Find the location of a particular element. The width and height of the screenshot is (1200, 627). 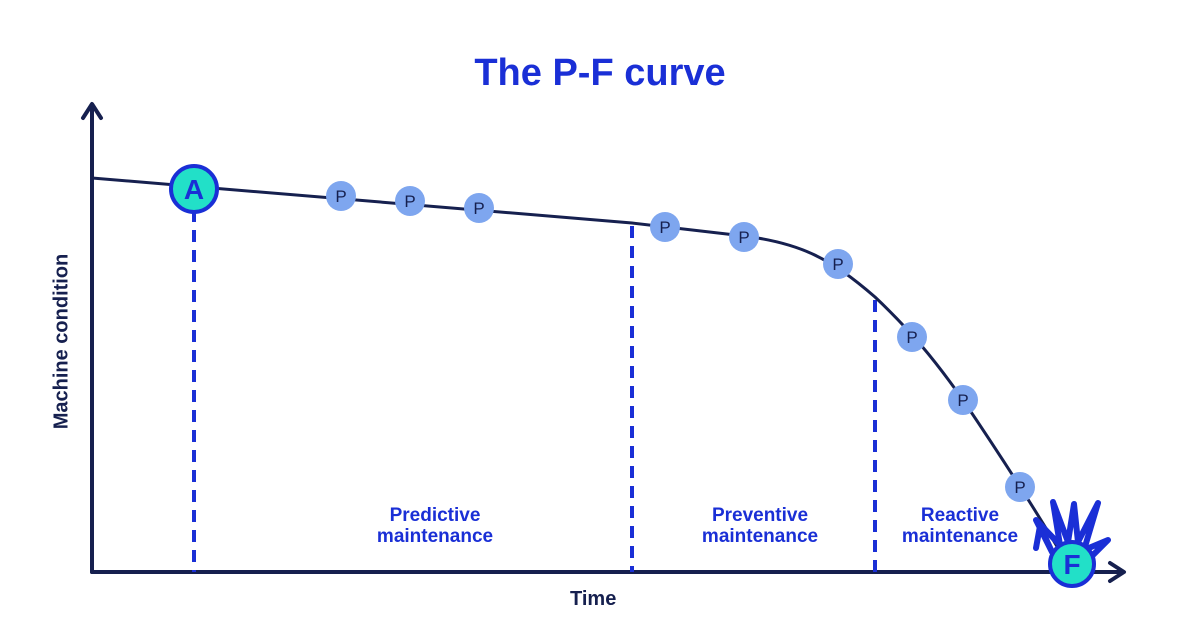

zone-reactive-label: Reactive maintenance is located at coordinates (960, 526).